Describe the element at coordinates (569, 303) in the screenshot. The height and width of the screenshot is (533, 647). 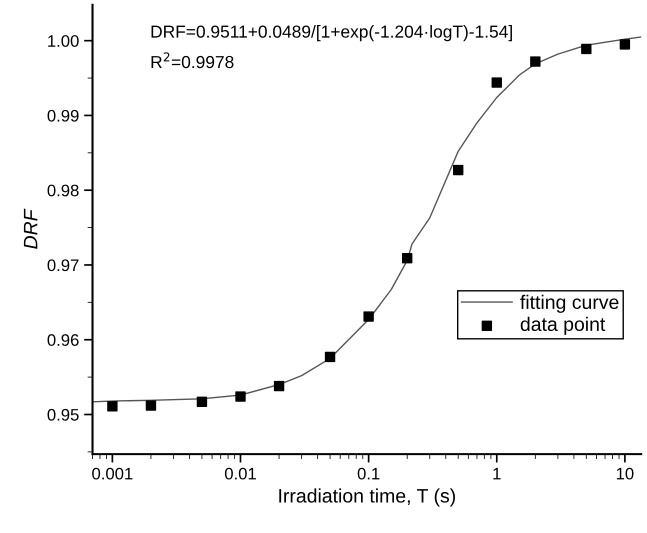
I see `legend-label: fitting curve` at that location.